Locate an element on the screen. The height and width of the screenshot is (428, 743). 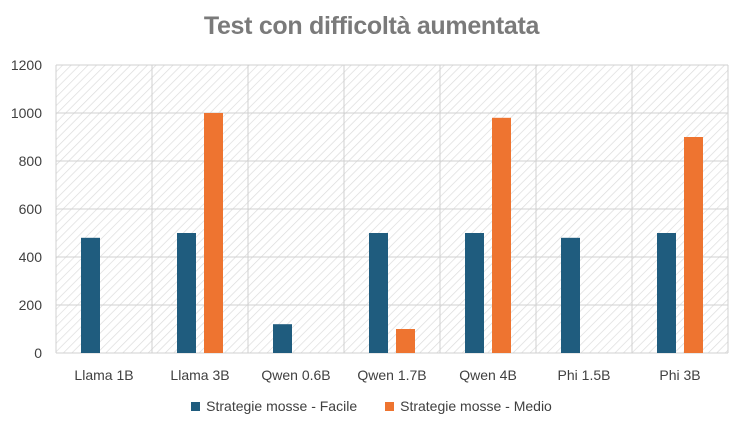
x-tick-label: Llama 3B is located at coordinates (199, 375).